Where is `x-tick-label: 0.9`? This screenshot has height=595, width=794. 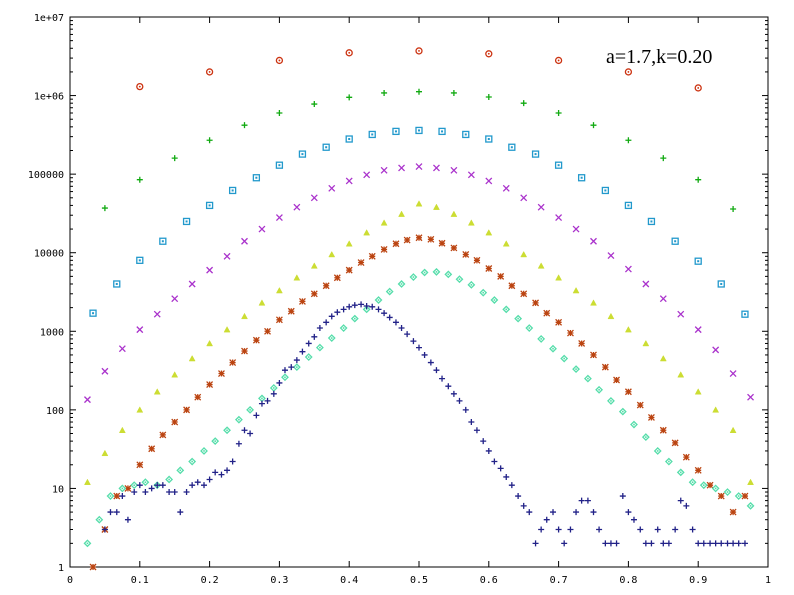 x-tick-label: 0.9 is located at coordinates (698, 580).